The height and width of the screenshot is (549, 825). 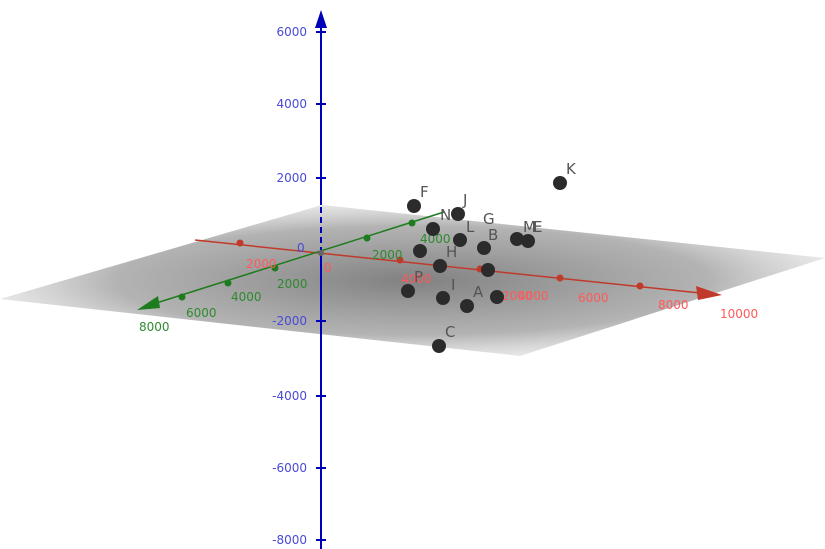 I want to click on origin-label: 0, so click(x=328, y=268).